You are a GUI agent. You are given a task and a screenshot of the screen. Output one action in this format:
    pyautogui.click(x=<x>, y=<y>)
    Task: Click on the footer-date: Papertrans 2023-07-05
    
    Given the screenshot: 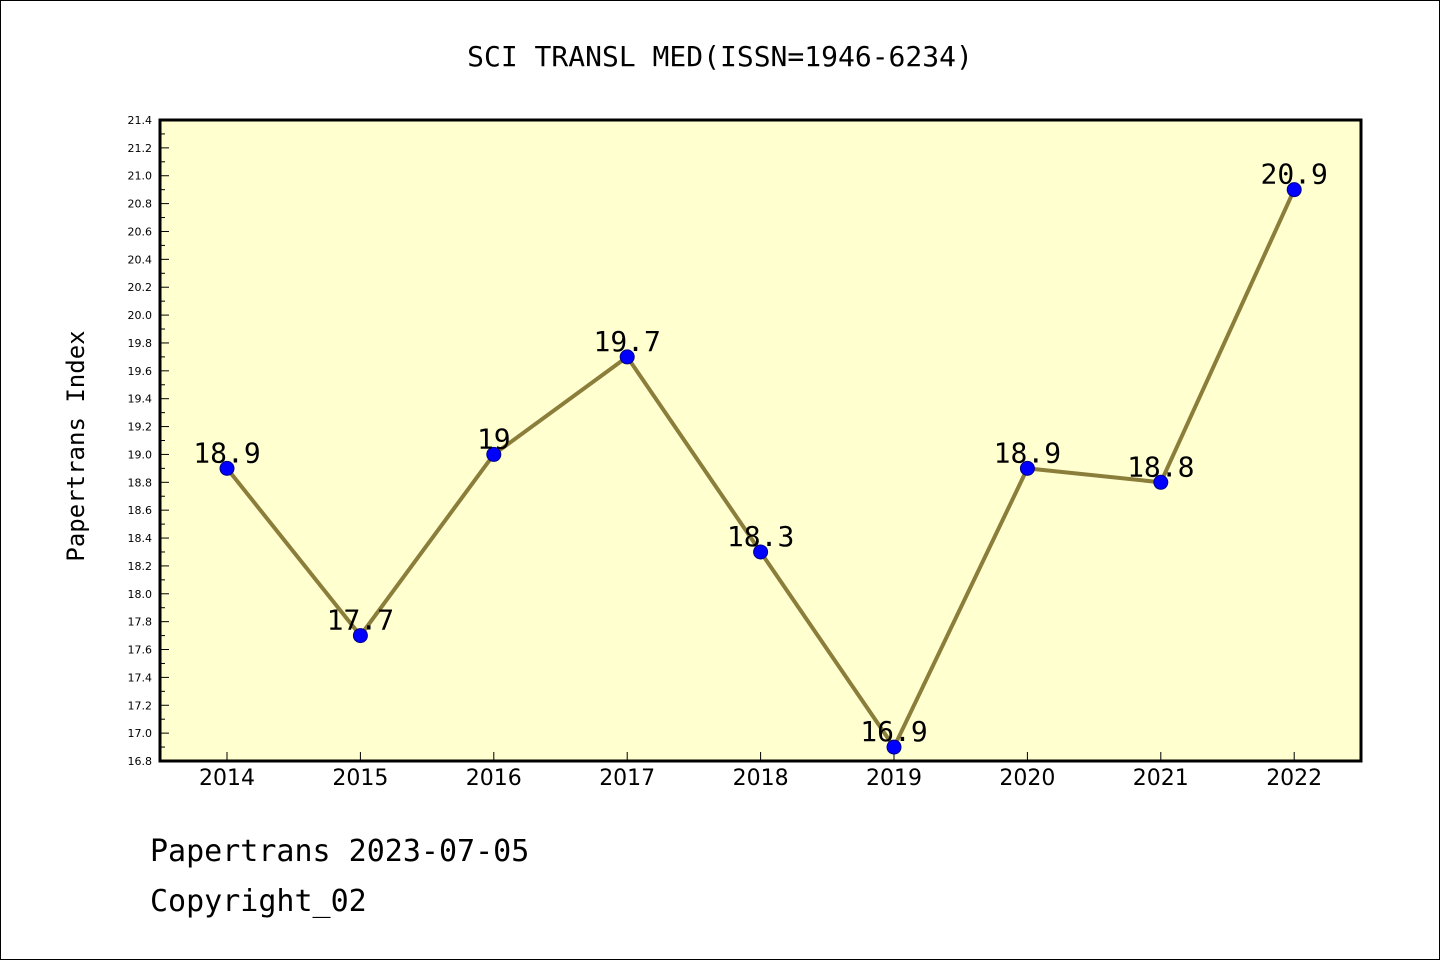 What is the action you would take?
    pyautogui.click(x=340, y=851)
    